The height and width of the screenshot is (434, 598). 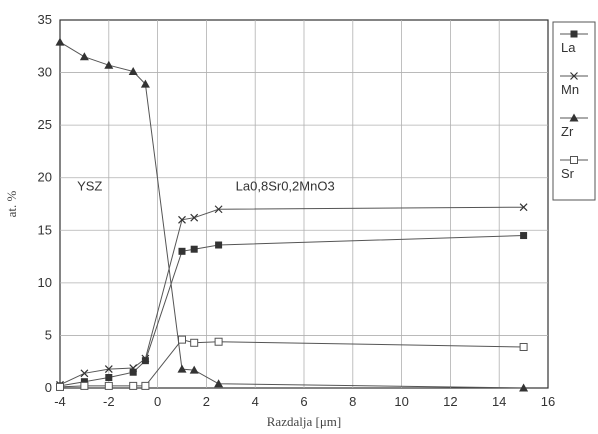 I want to click on y-tick-label: 20, so click(x=45, y=177).